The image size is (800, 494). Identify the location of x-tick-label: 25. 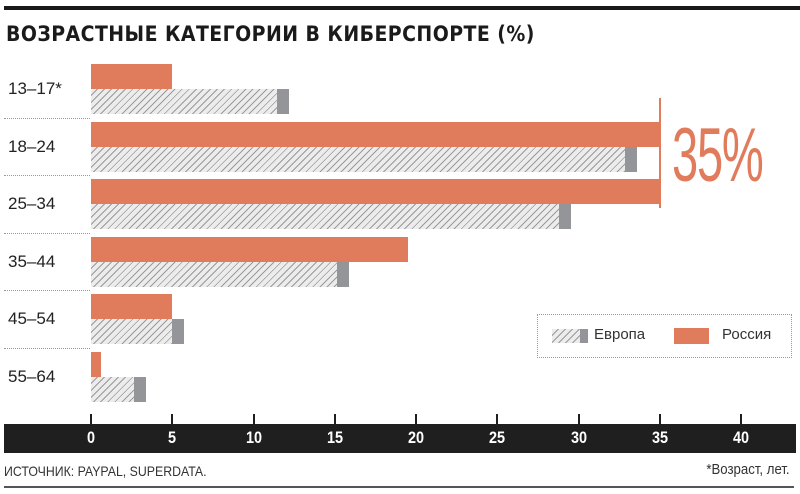
(497, 437).